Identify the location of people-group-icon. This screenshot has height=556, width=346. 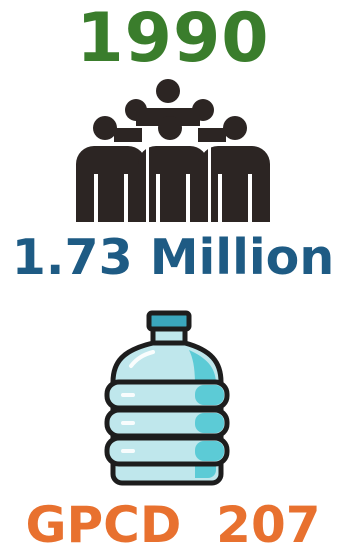
(173, 151).